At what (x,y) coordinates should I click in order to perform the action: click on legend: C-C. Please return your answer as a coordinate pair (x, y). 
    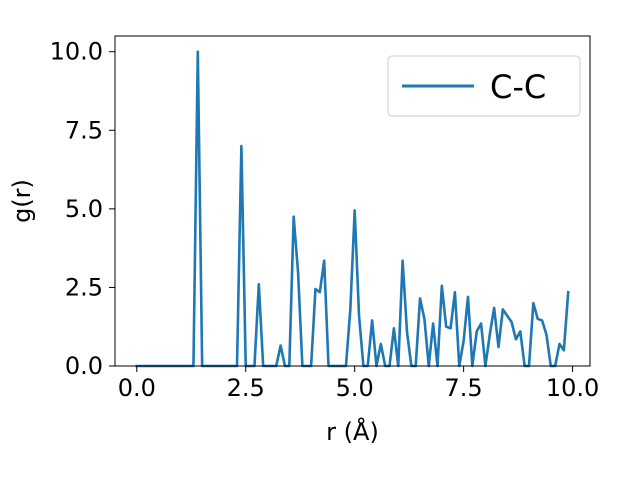
    Looking at the image, I should click on (484, 86).